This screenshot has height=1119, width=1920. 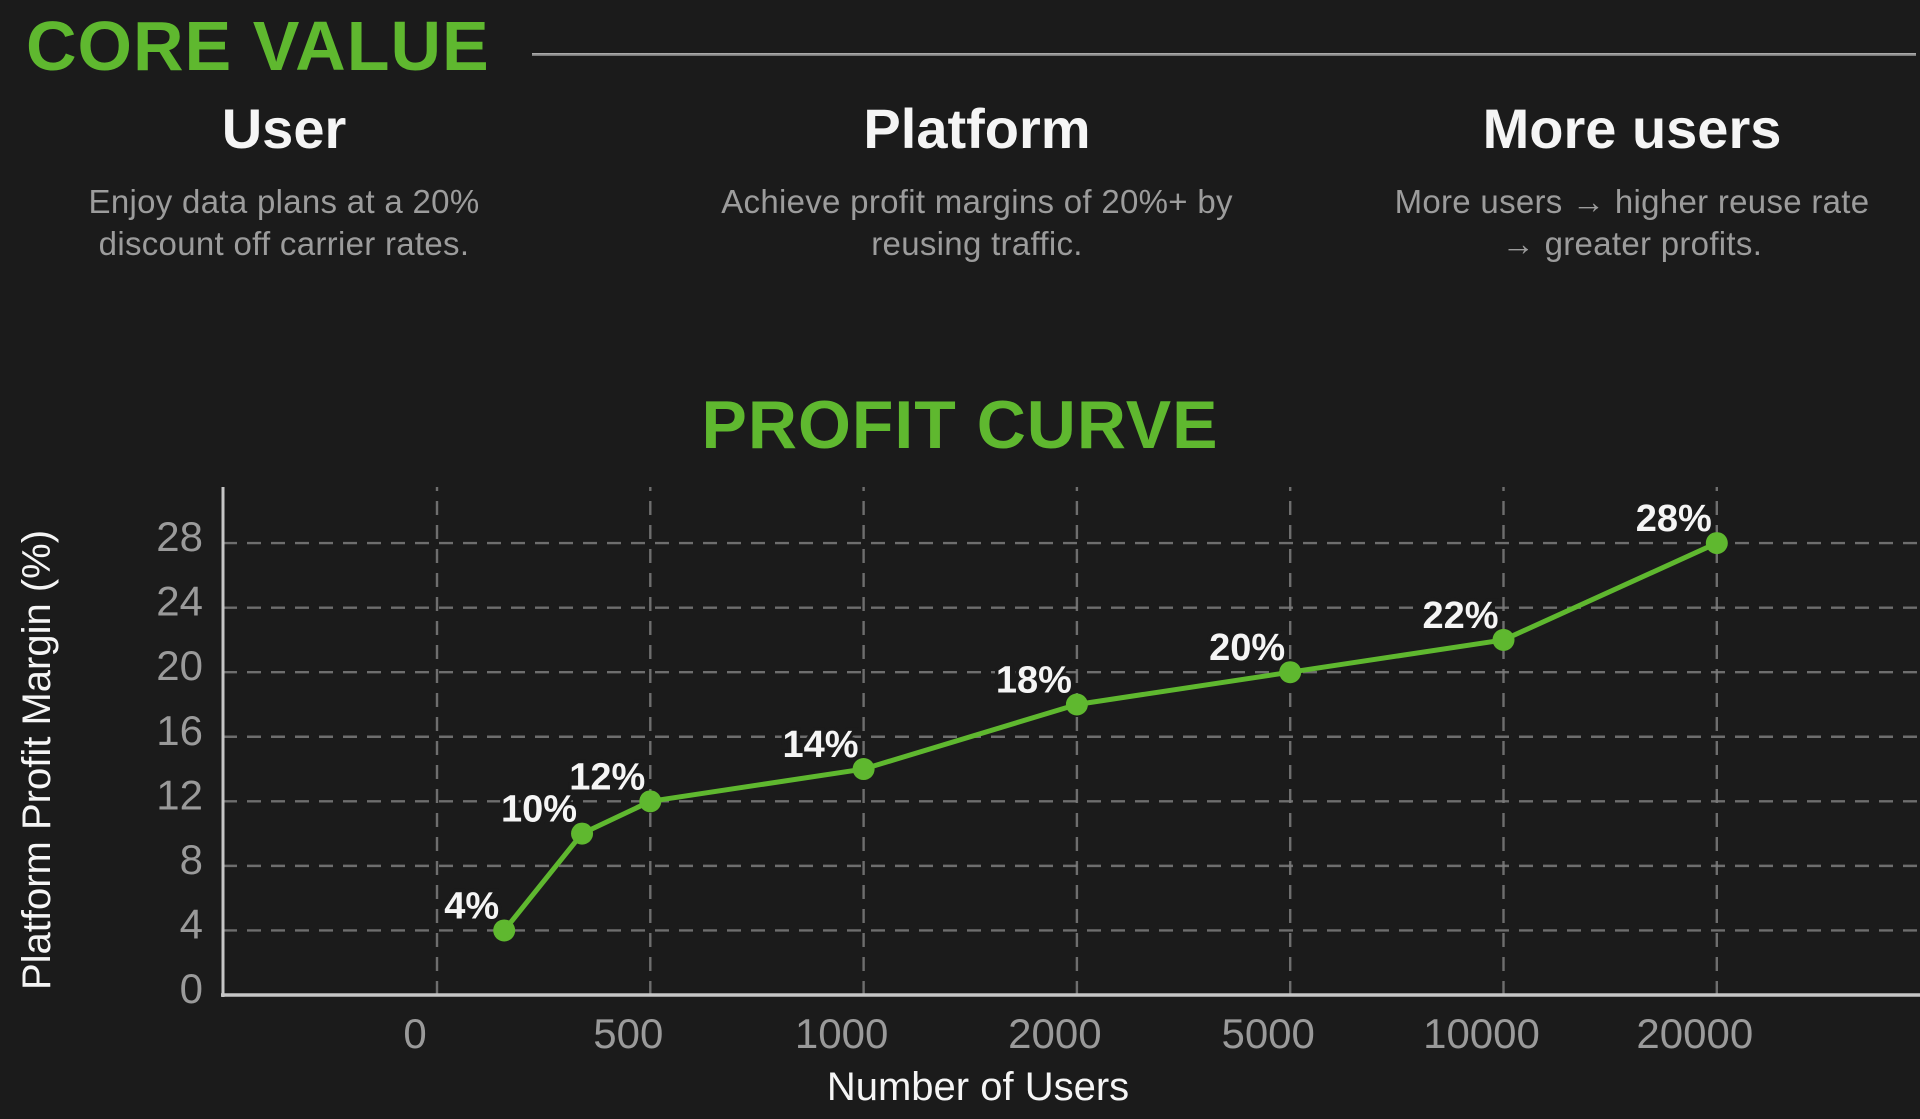 What do you see at coordinates (960, 425) in the screenshot?
I see `chart-title: PROFIT CURVE` at bounding box center [960, 425].